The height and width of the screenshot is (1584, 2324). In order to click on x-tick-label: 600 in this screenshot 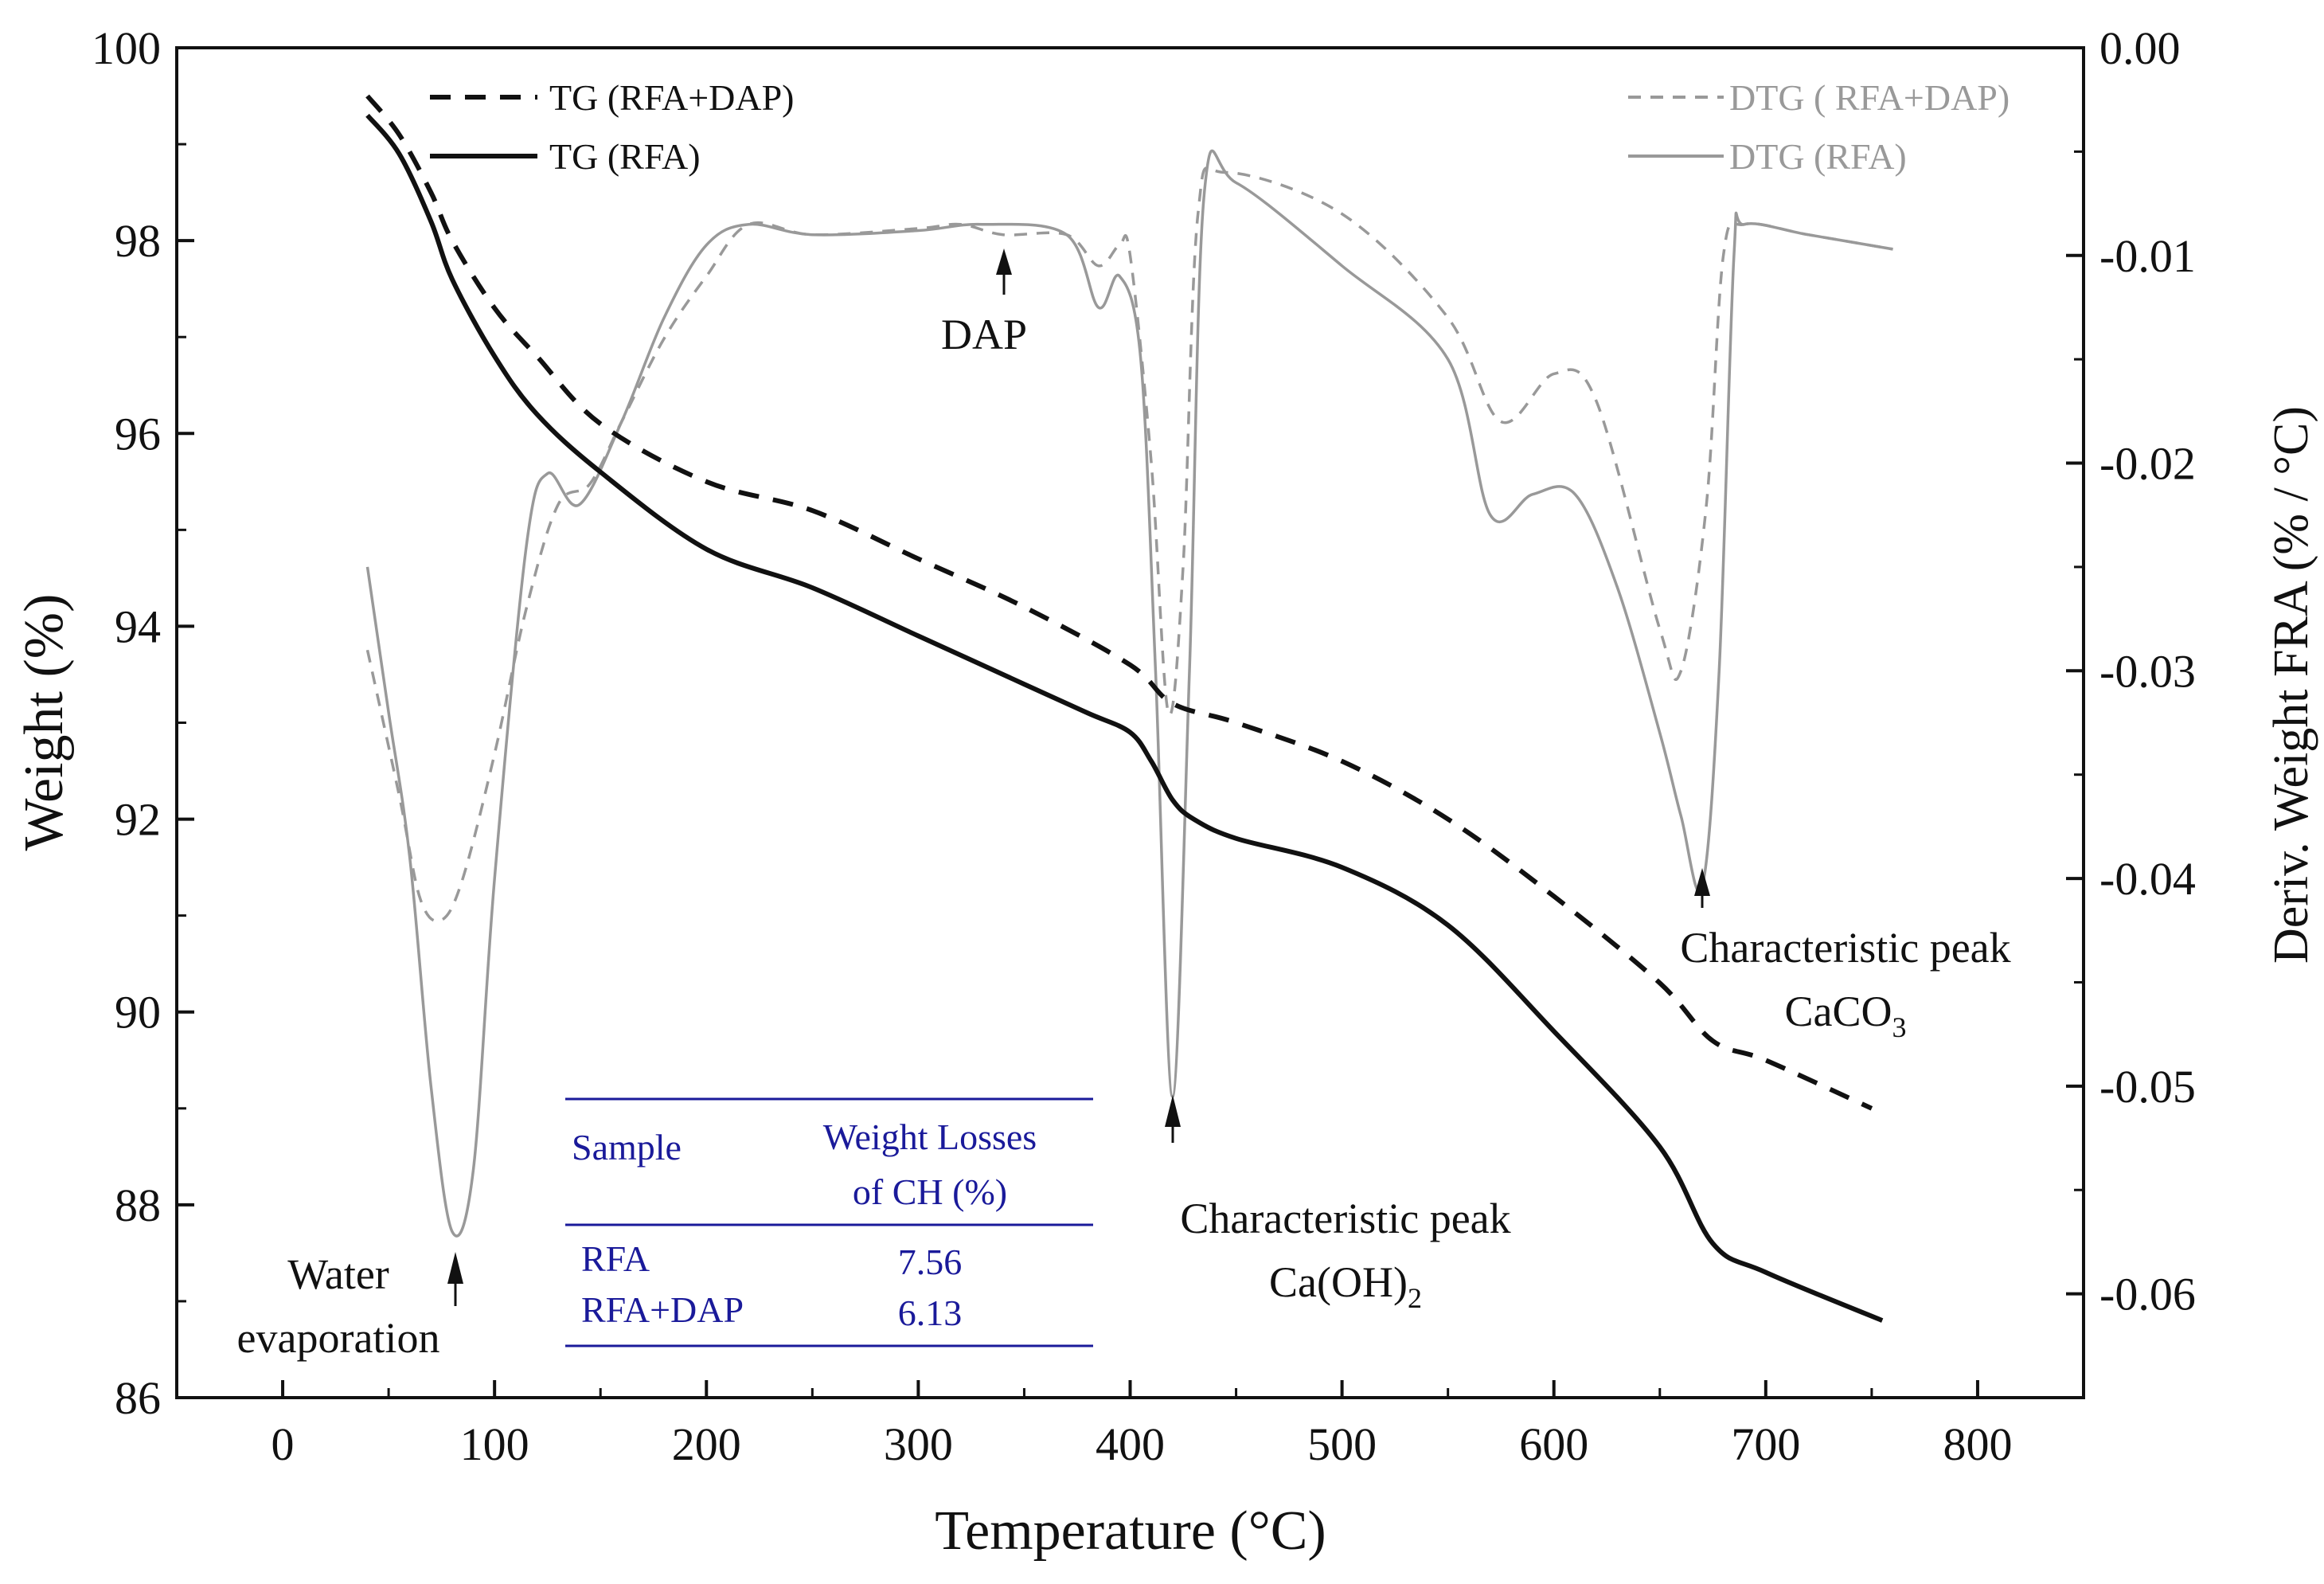, I will do `click(1554, 1444)`.